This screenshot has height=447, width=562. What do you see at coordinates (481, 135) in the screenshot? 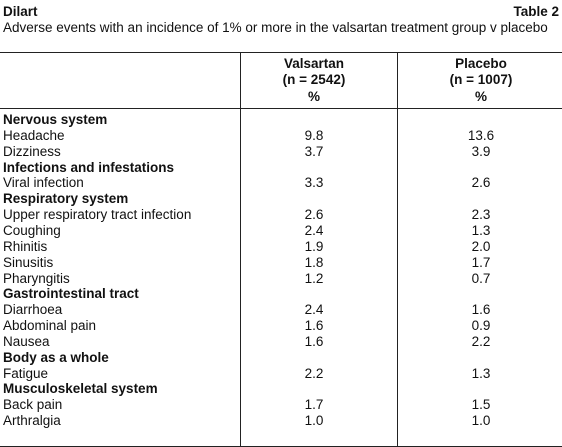
I see `cell-value: 13.6` at bounding box center [481, 135].